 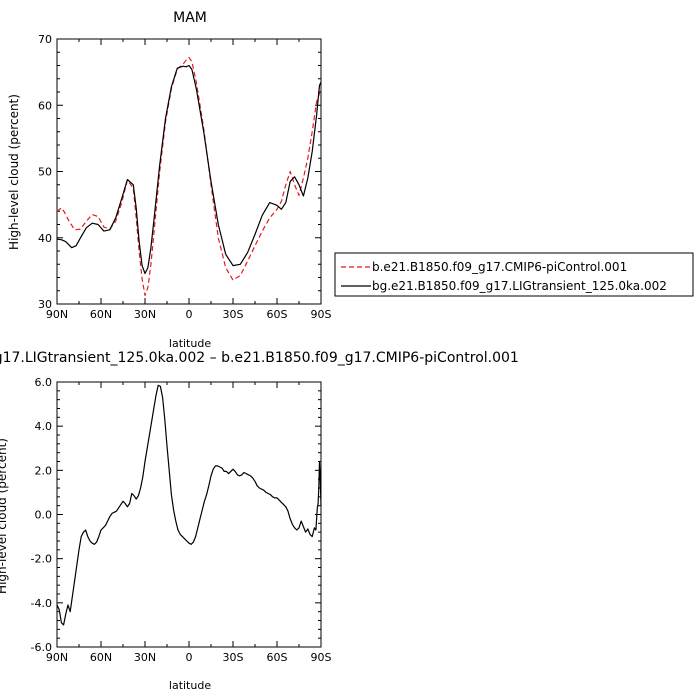 What do you see at coordinates (41, 559) in the screenshot?
I see `bottom-ytick-label: -2.0` at bounding box center [41, 559].